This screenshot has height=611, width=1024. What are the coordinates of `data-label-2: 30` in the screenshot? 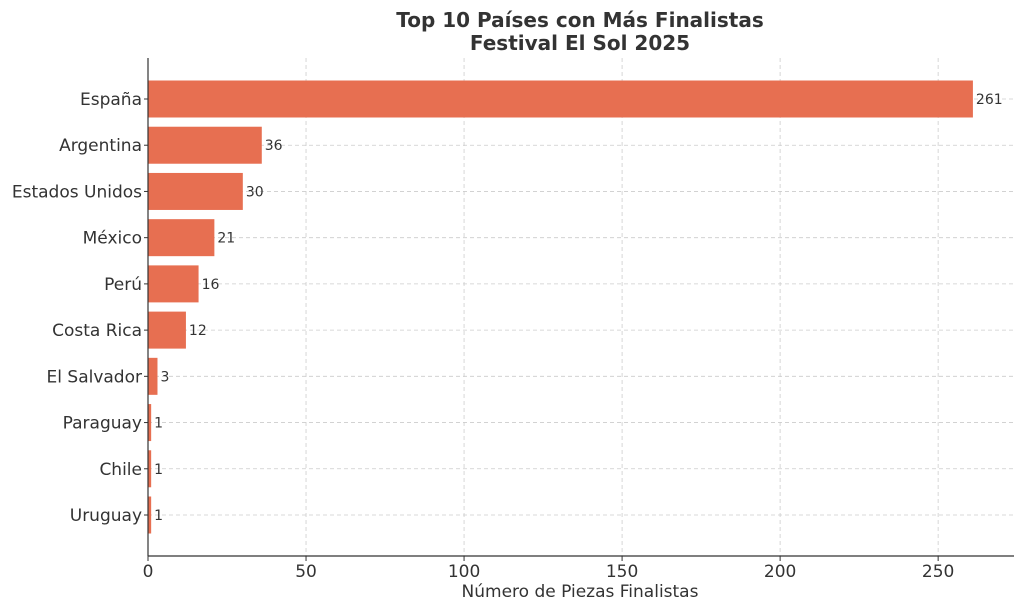 It's located at (255, 192).